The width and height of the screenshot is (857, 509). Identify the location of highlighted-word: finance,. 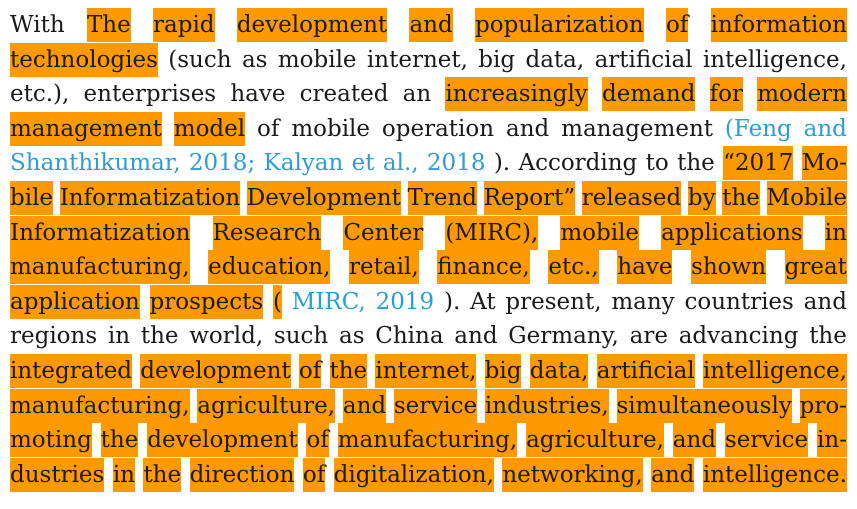
(483, 267).